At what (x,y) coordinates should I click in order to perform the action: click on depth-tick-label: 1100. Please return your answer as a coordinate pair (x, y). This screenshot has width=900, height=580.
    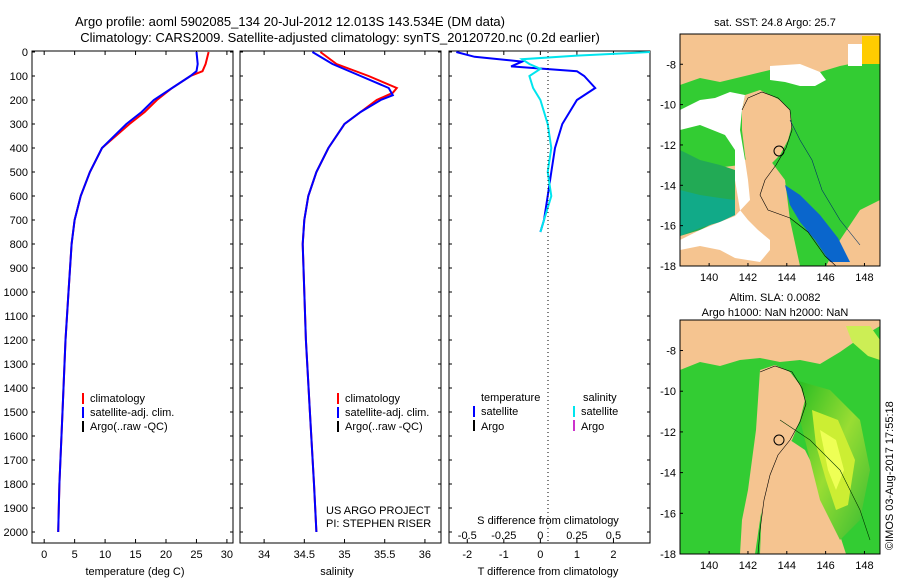
    Looking at the image, I should click on (16, 317).